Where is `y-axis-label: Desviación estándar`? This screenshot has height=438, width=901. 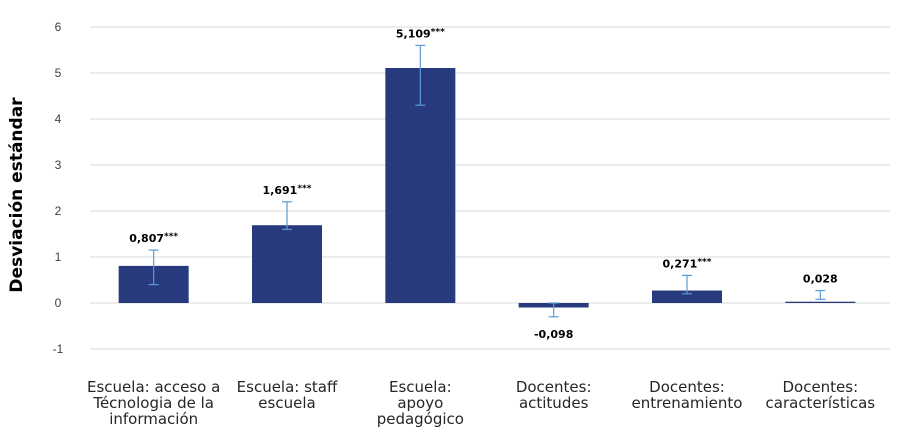
y-axis-label: Desviación estándar is located at coordinates (17, 195).